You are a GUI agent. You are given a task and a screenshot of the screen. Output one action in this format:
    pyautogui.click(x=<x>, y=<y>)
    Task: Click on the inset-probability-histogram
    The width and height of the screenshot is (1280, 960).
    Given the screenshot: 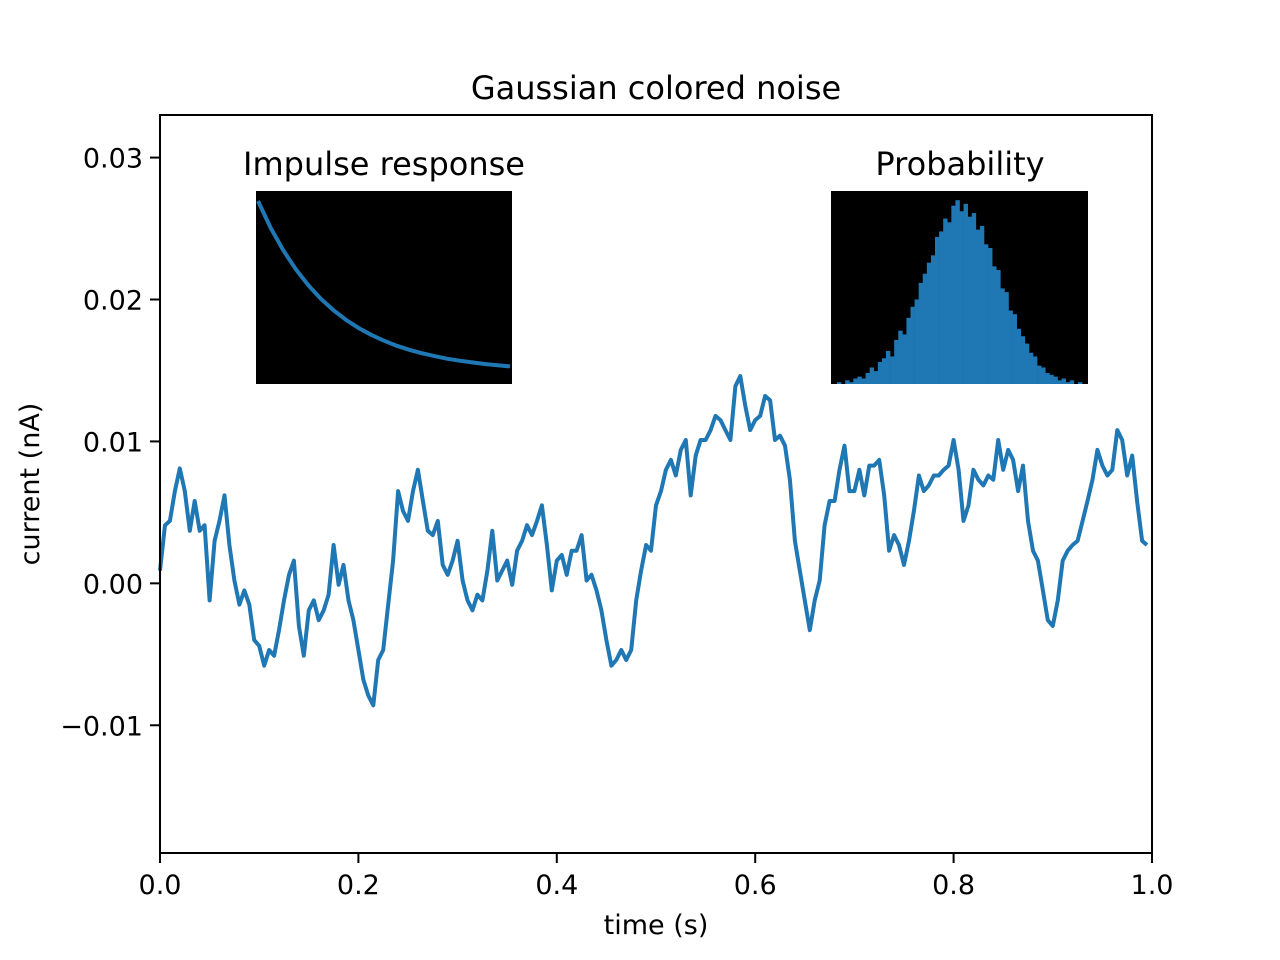 What is the action you would take?
    pyautogui.click(x=959, y=287)
    